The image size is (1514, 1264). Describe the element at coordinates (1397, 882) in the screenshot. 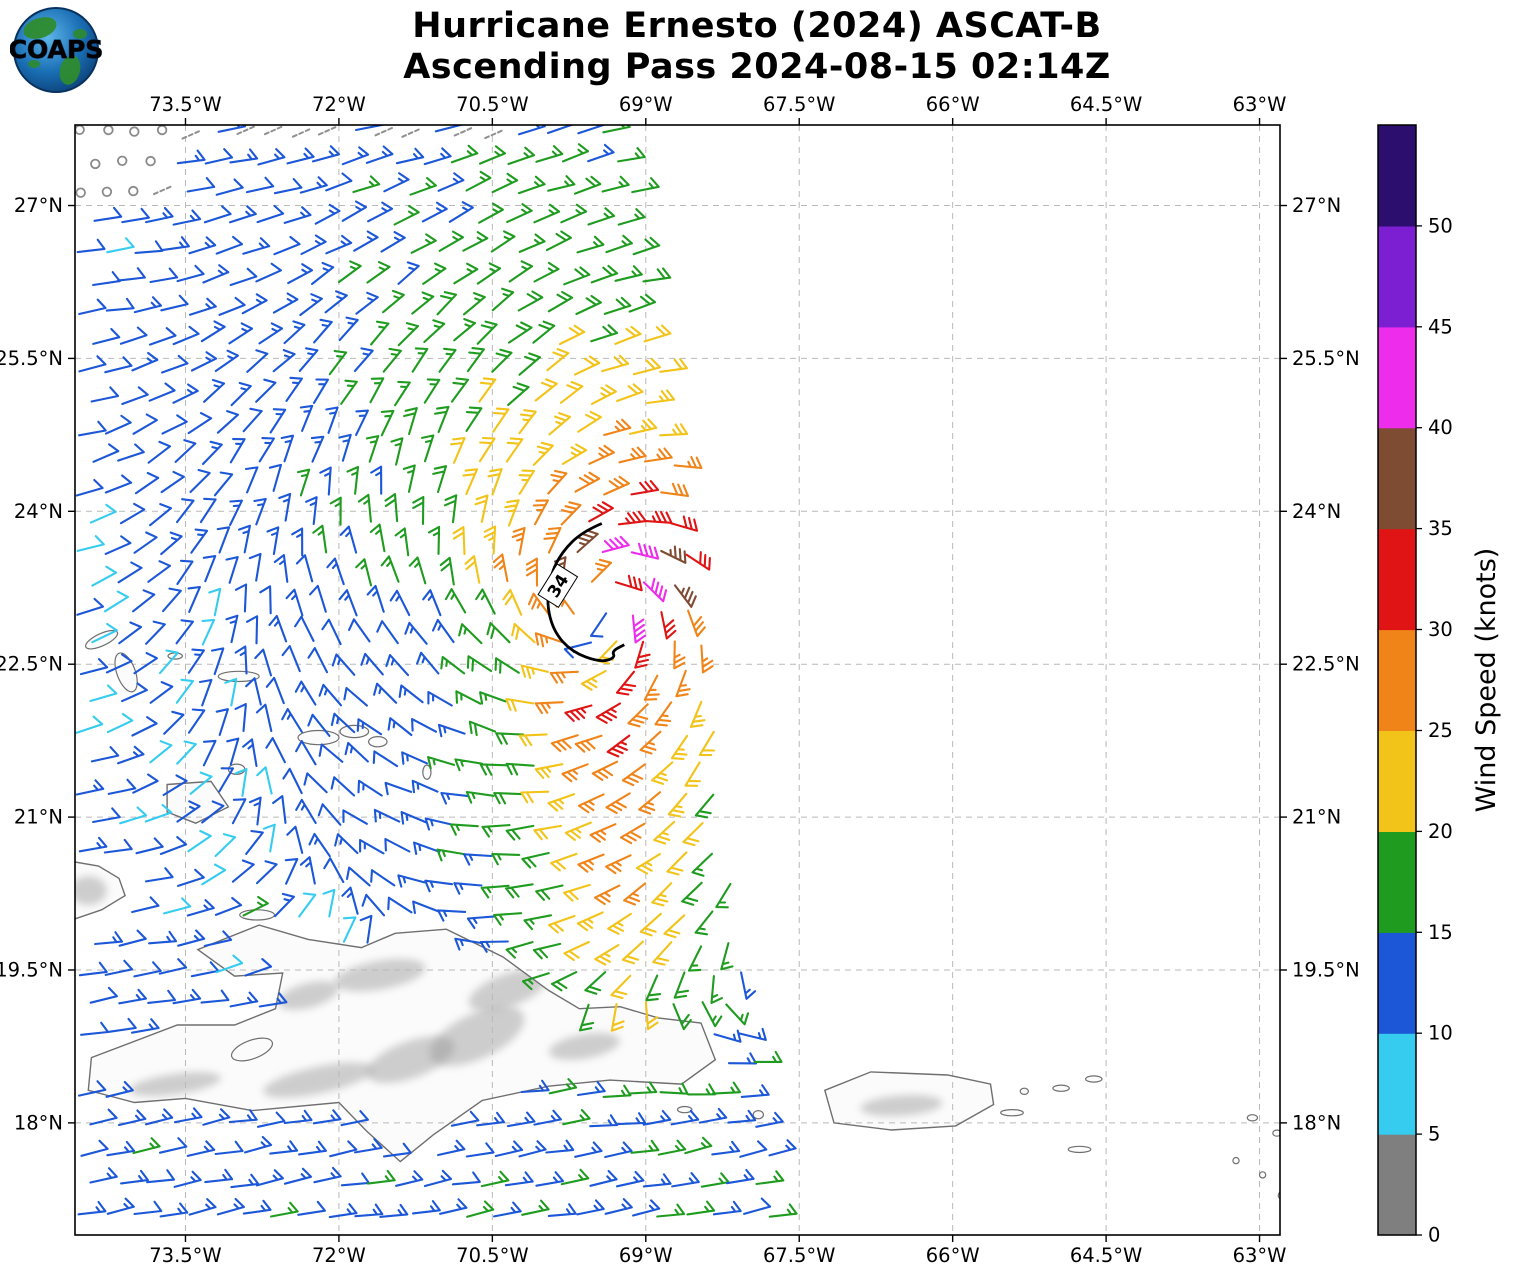

I see `colorbar-segment` at that location.